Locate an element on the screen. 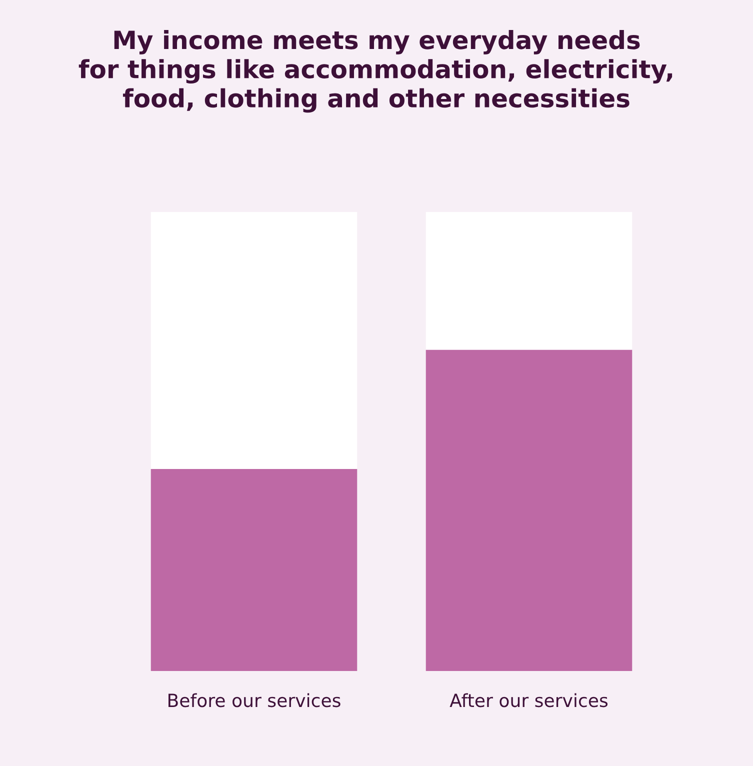  chart-title: My income meets my everyday needs for things like accommodation, electricity, food, clothing and other necessities is located at coordinates (375, 71).